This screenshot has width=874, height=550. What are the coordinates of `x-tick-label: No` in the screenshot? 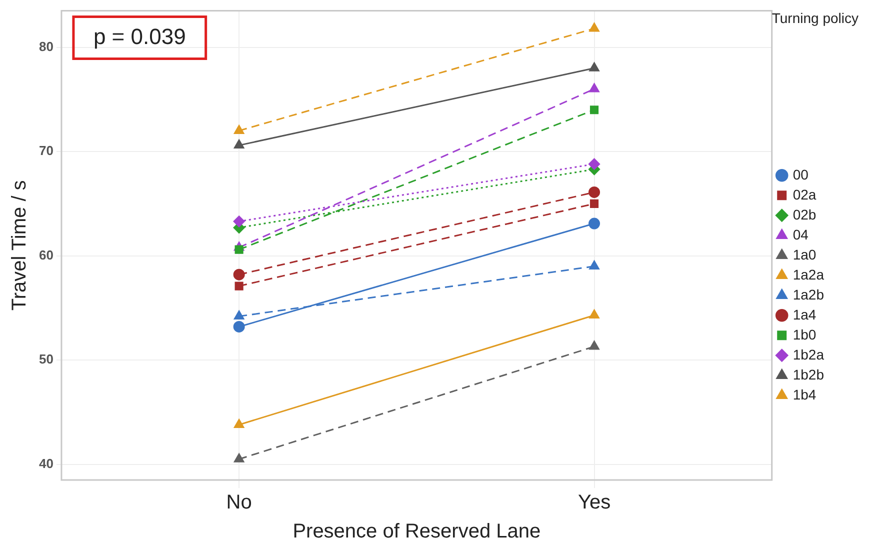 It's located at (239, 503).